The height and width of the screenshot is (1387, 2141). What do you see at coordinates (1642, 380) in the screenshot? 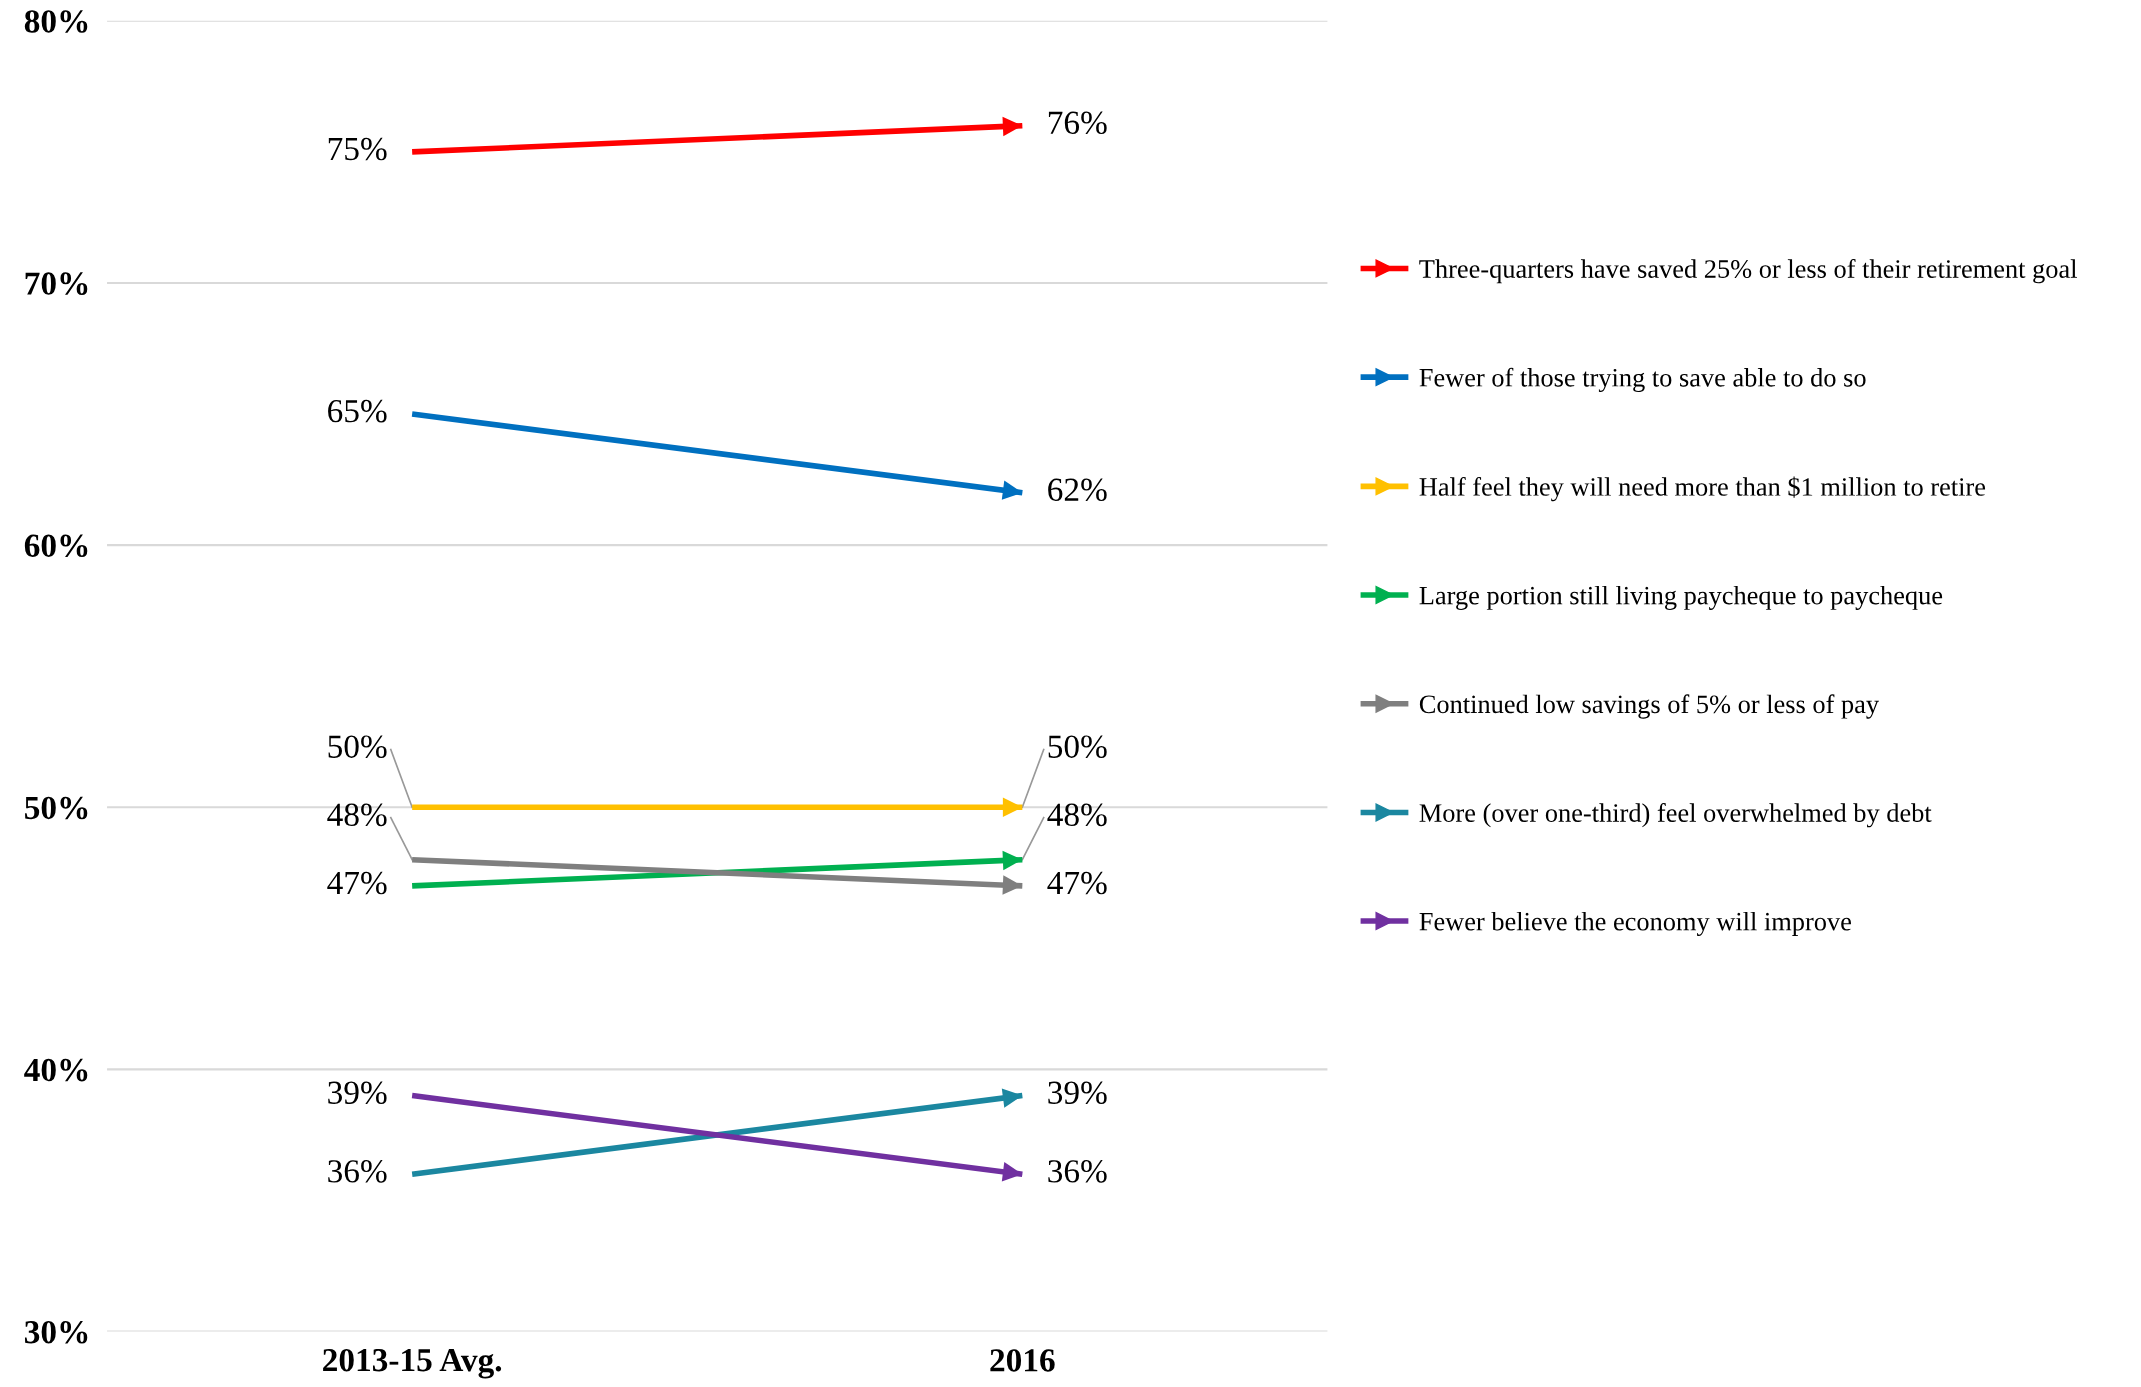
I see `legend-label: Fewer of those trying to save able to do so` at bounding box center [1642, 380].